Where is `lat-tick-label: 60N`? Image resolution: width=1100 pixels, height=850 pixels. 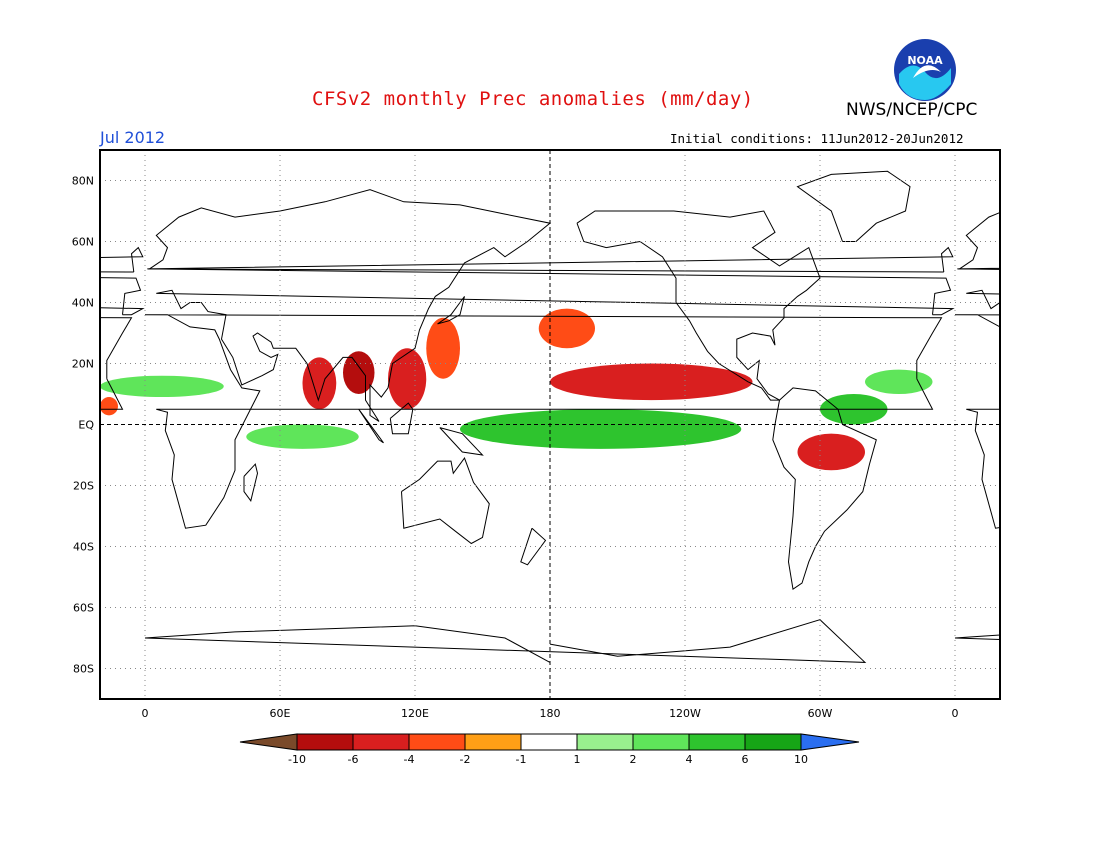 lat-tick-label: 60N is located at coordinates (83, 242).